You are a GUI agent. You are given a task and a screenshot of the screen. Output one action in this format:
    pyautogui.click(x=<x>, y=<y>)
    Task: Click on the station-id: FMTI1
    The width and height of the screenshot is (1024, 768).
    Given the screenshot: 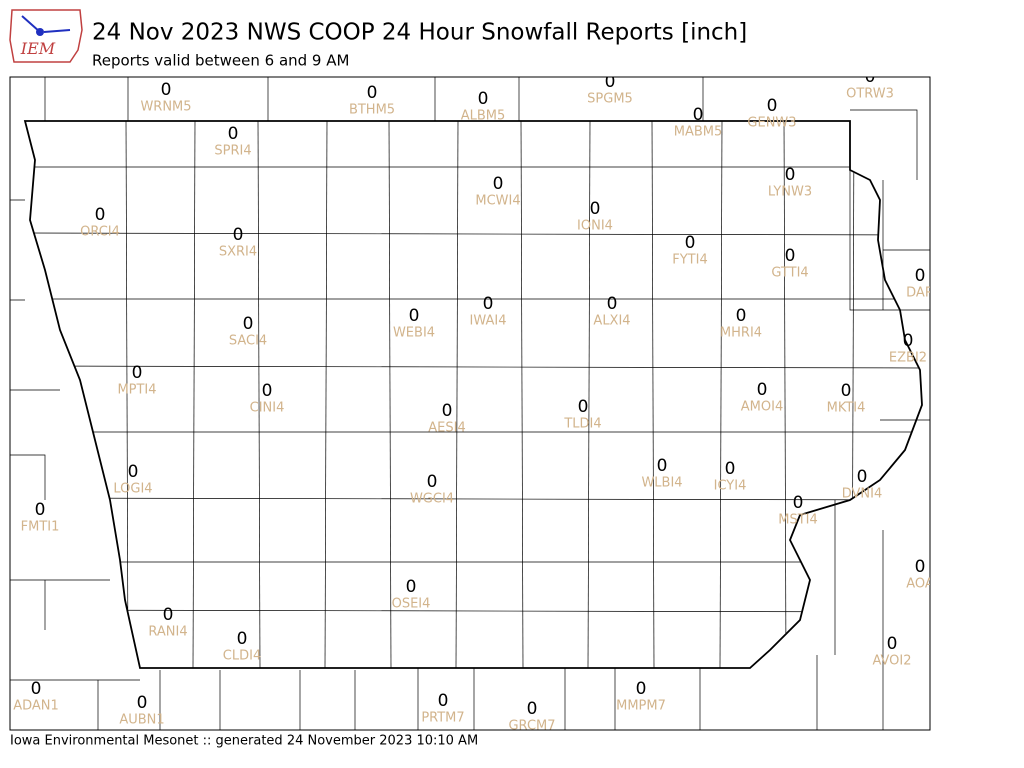 What is the action you would take?
    pyautogui.click(x=40, y=527)
    